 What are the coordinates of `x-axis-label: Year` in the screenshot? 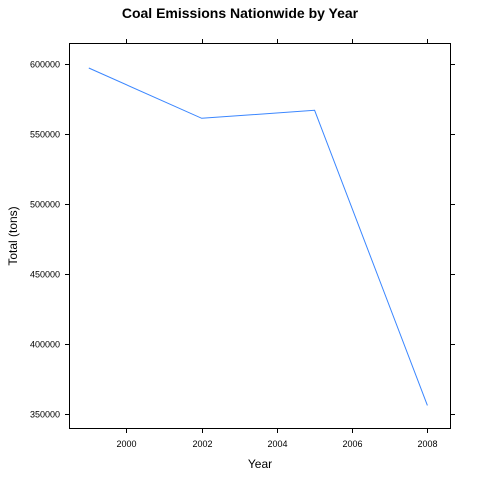 It's located at (260, 464).